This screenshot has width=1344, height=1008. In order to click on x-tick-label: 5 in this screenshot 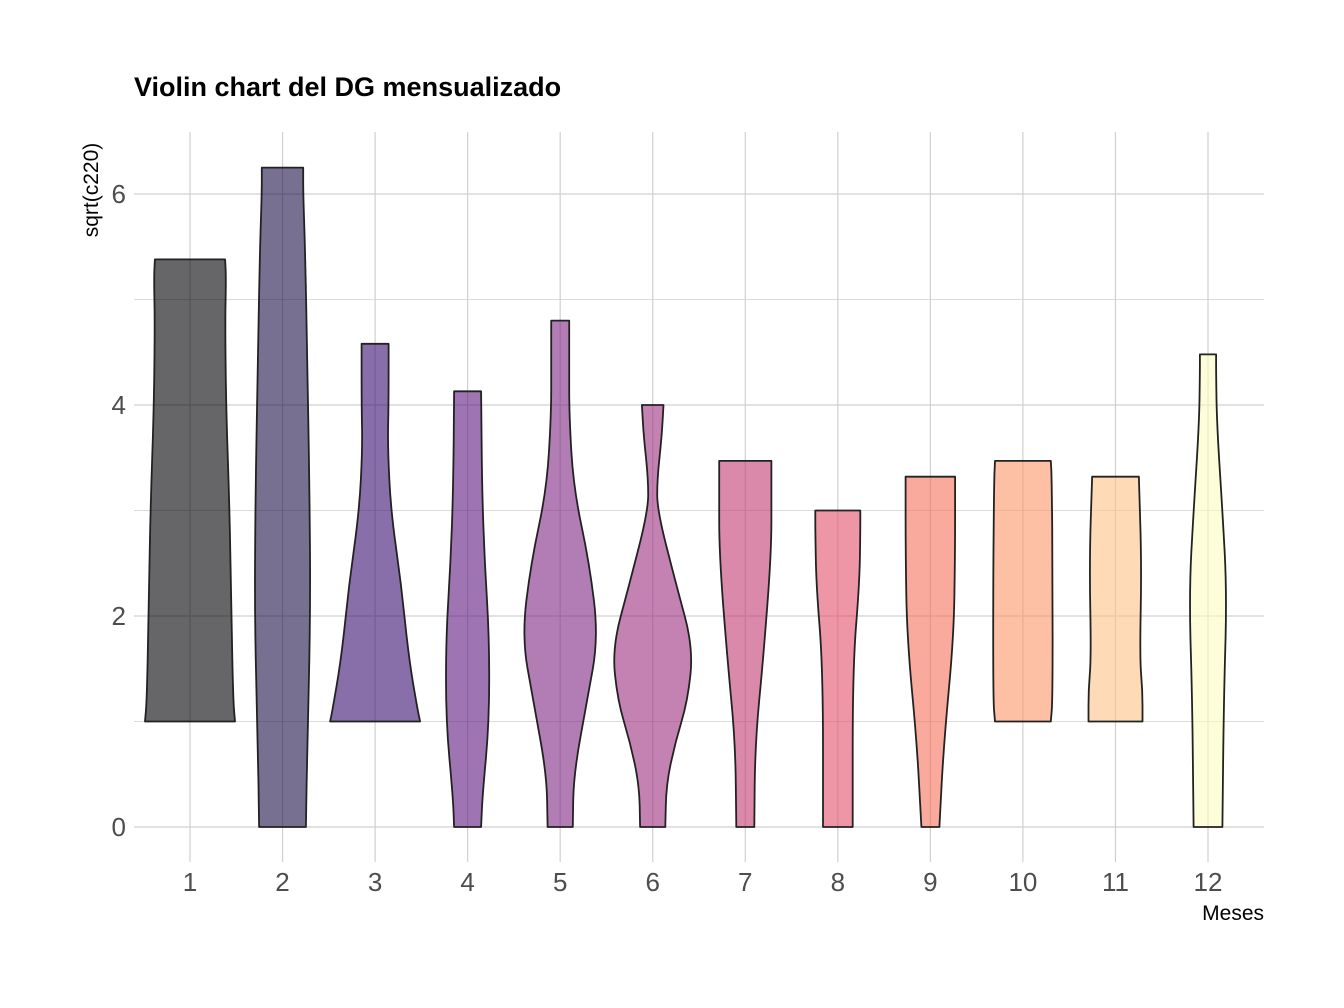, I will do `click(560, 882)`.